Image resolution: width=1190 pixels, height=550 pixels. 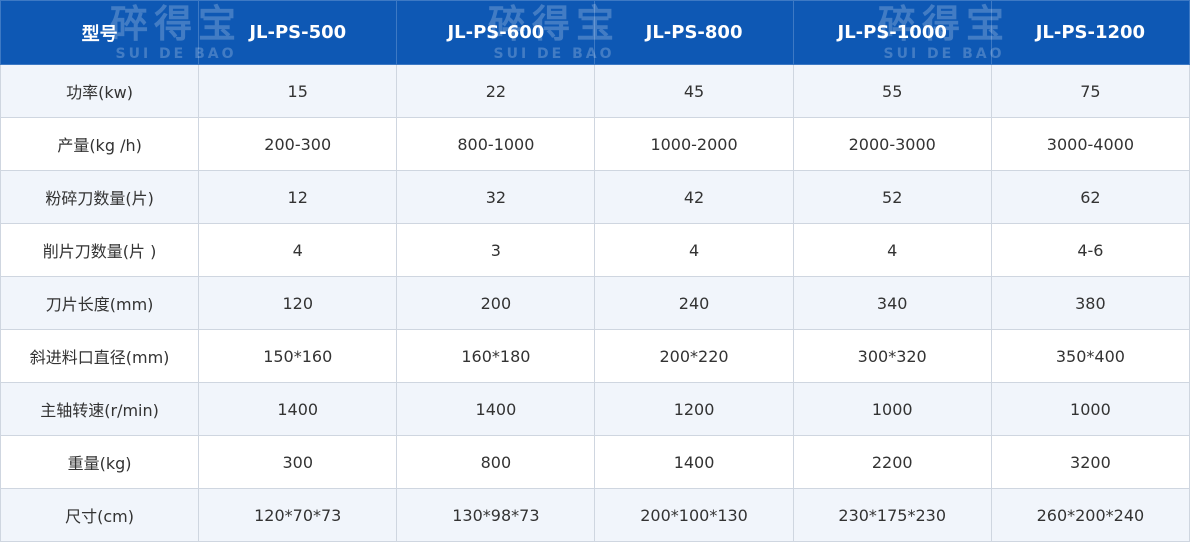 What do you see at coordinates (496, 515) in the screenshot?
I see `cell: 130*98*73` at bounding box center [496, 515].